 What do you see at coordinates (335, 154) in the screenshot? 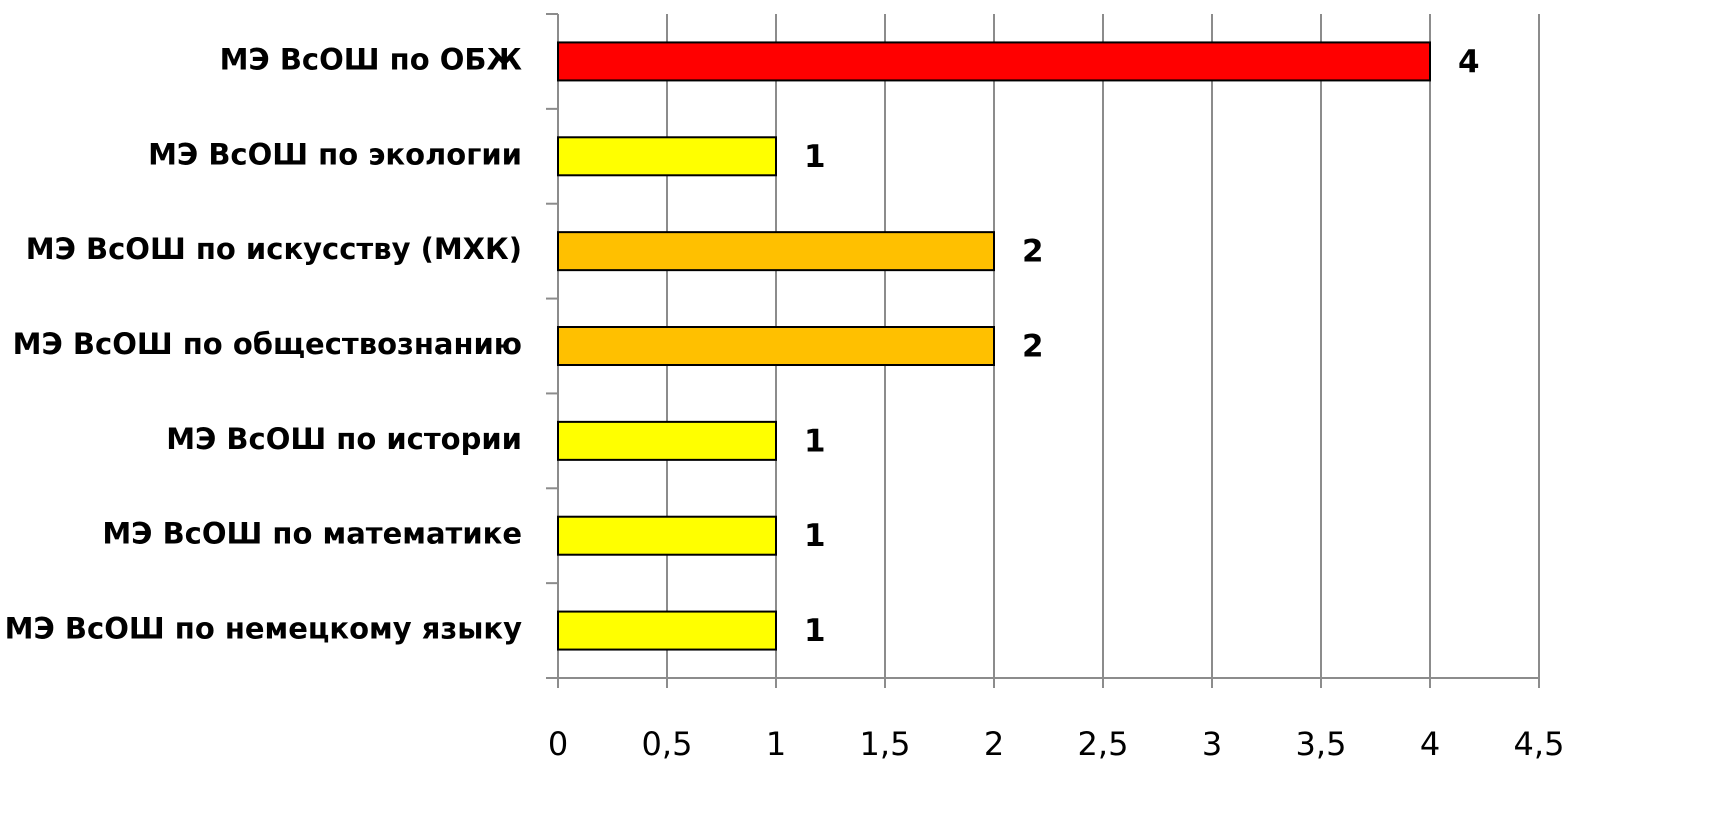
I see `y-tick-label: МЭ ВсОШ по экологии` at bounding box center [335, 154].